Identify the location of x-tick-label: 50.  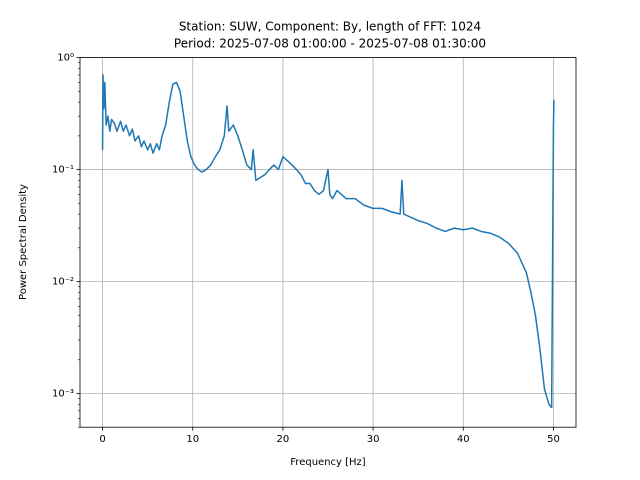
(553, 439).